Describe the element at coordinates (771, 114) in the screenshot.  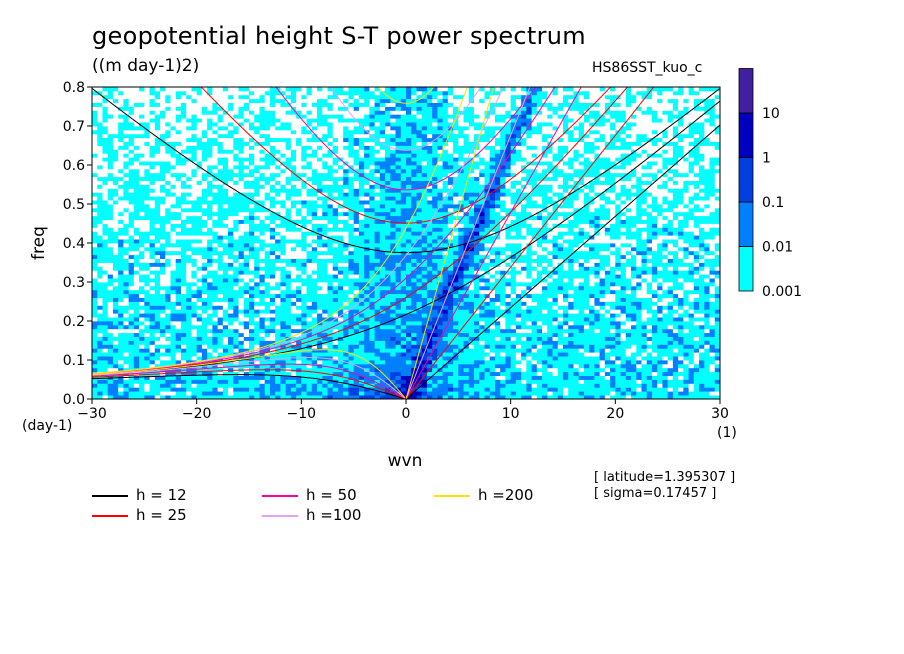
I see `colorbar-label: 10` at that location.